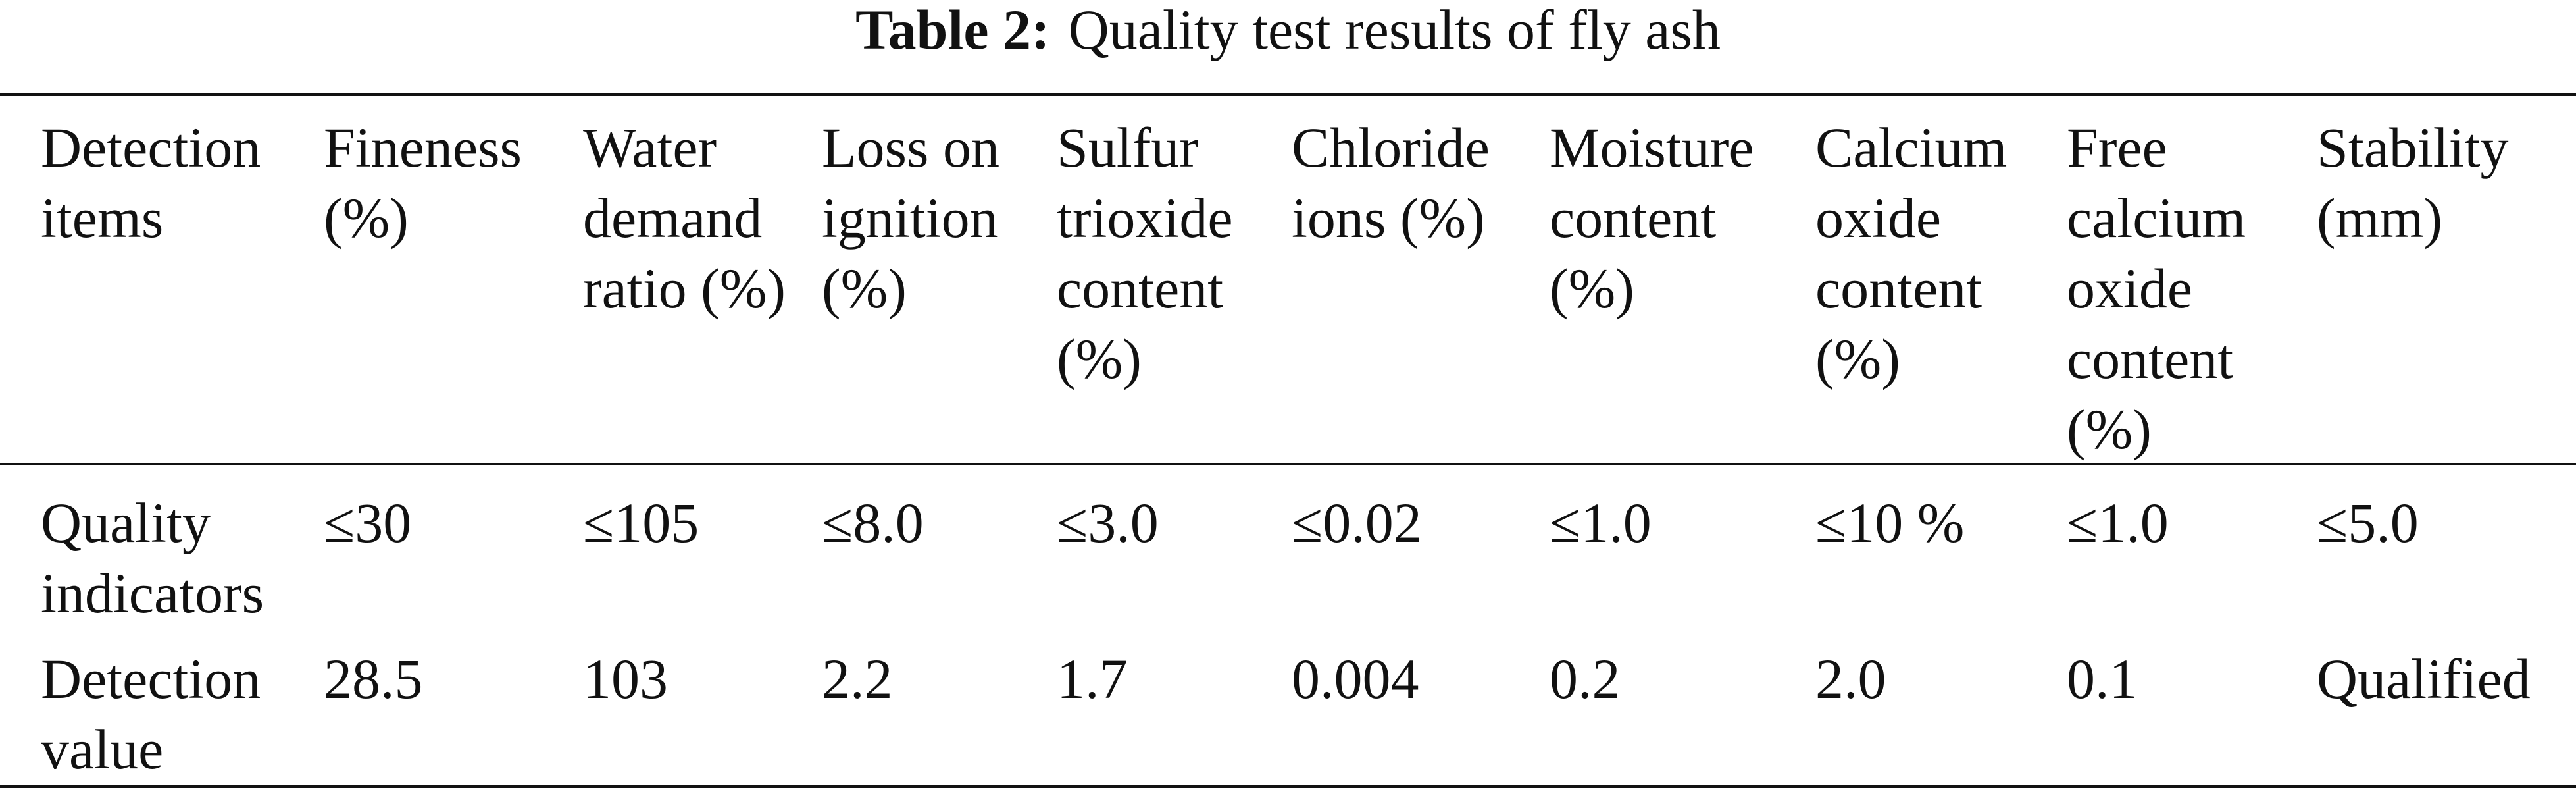  I want to click on table-cell: 0.004, so click(1355, 679).